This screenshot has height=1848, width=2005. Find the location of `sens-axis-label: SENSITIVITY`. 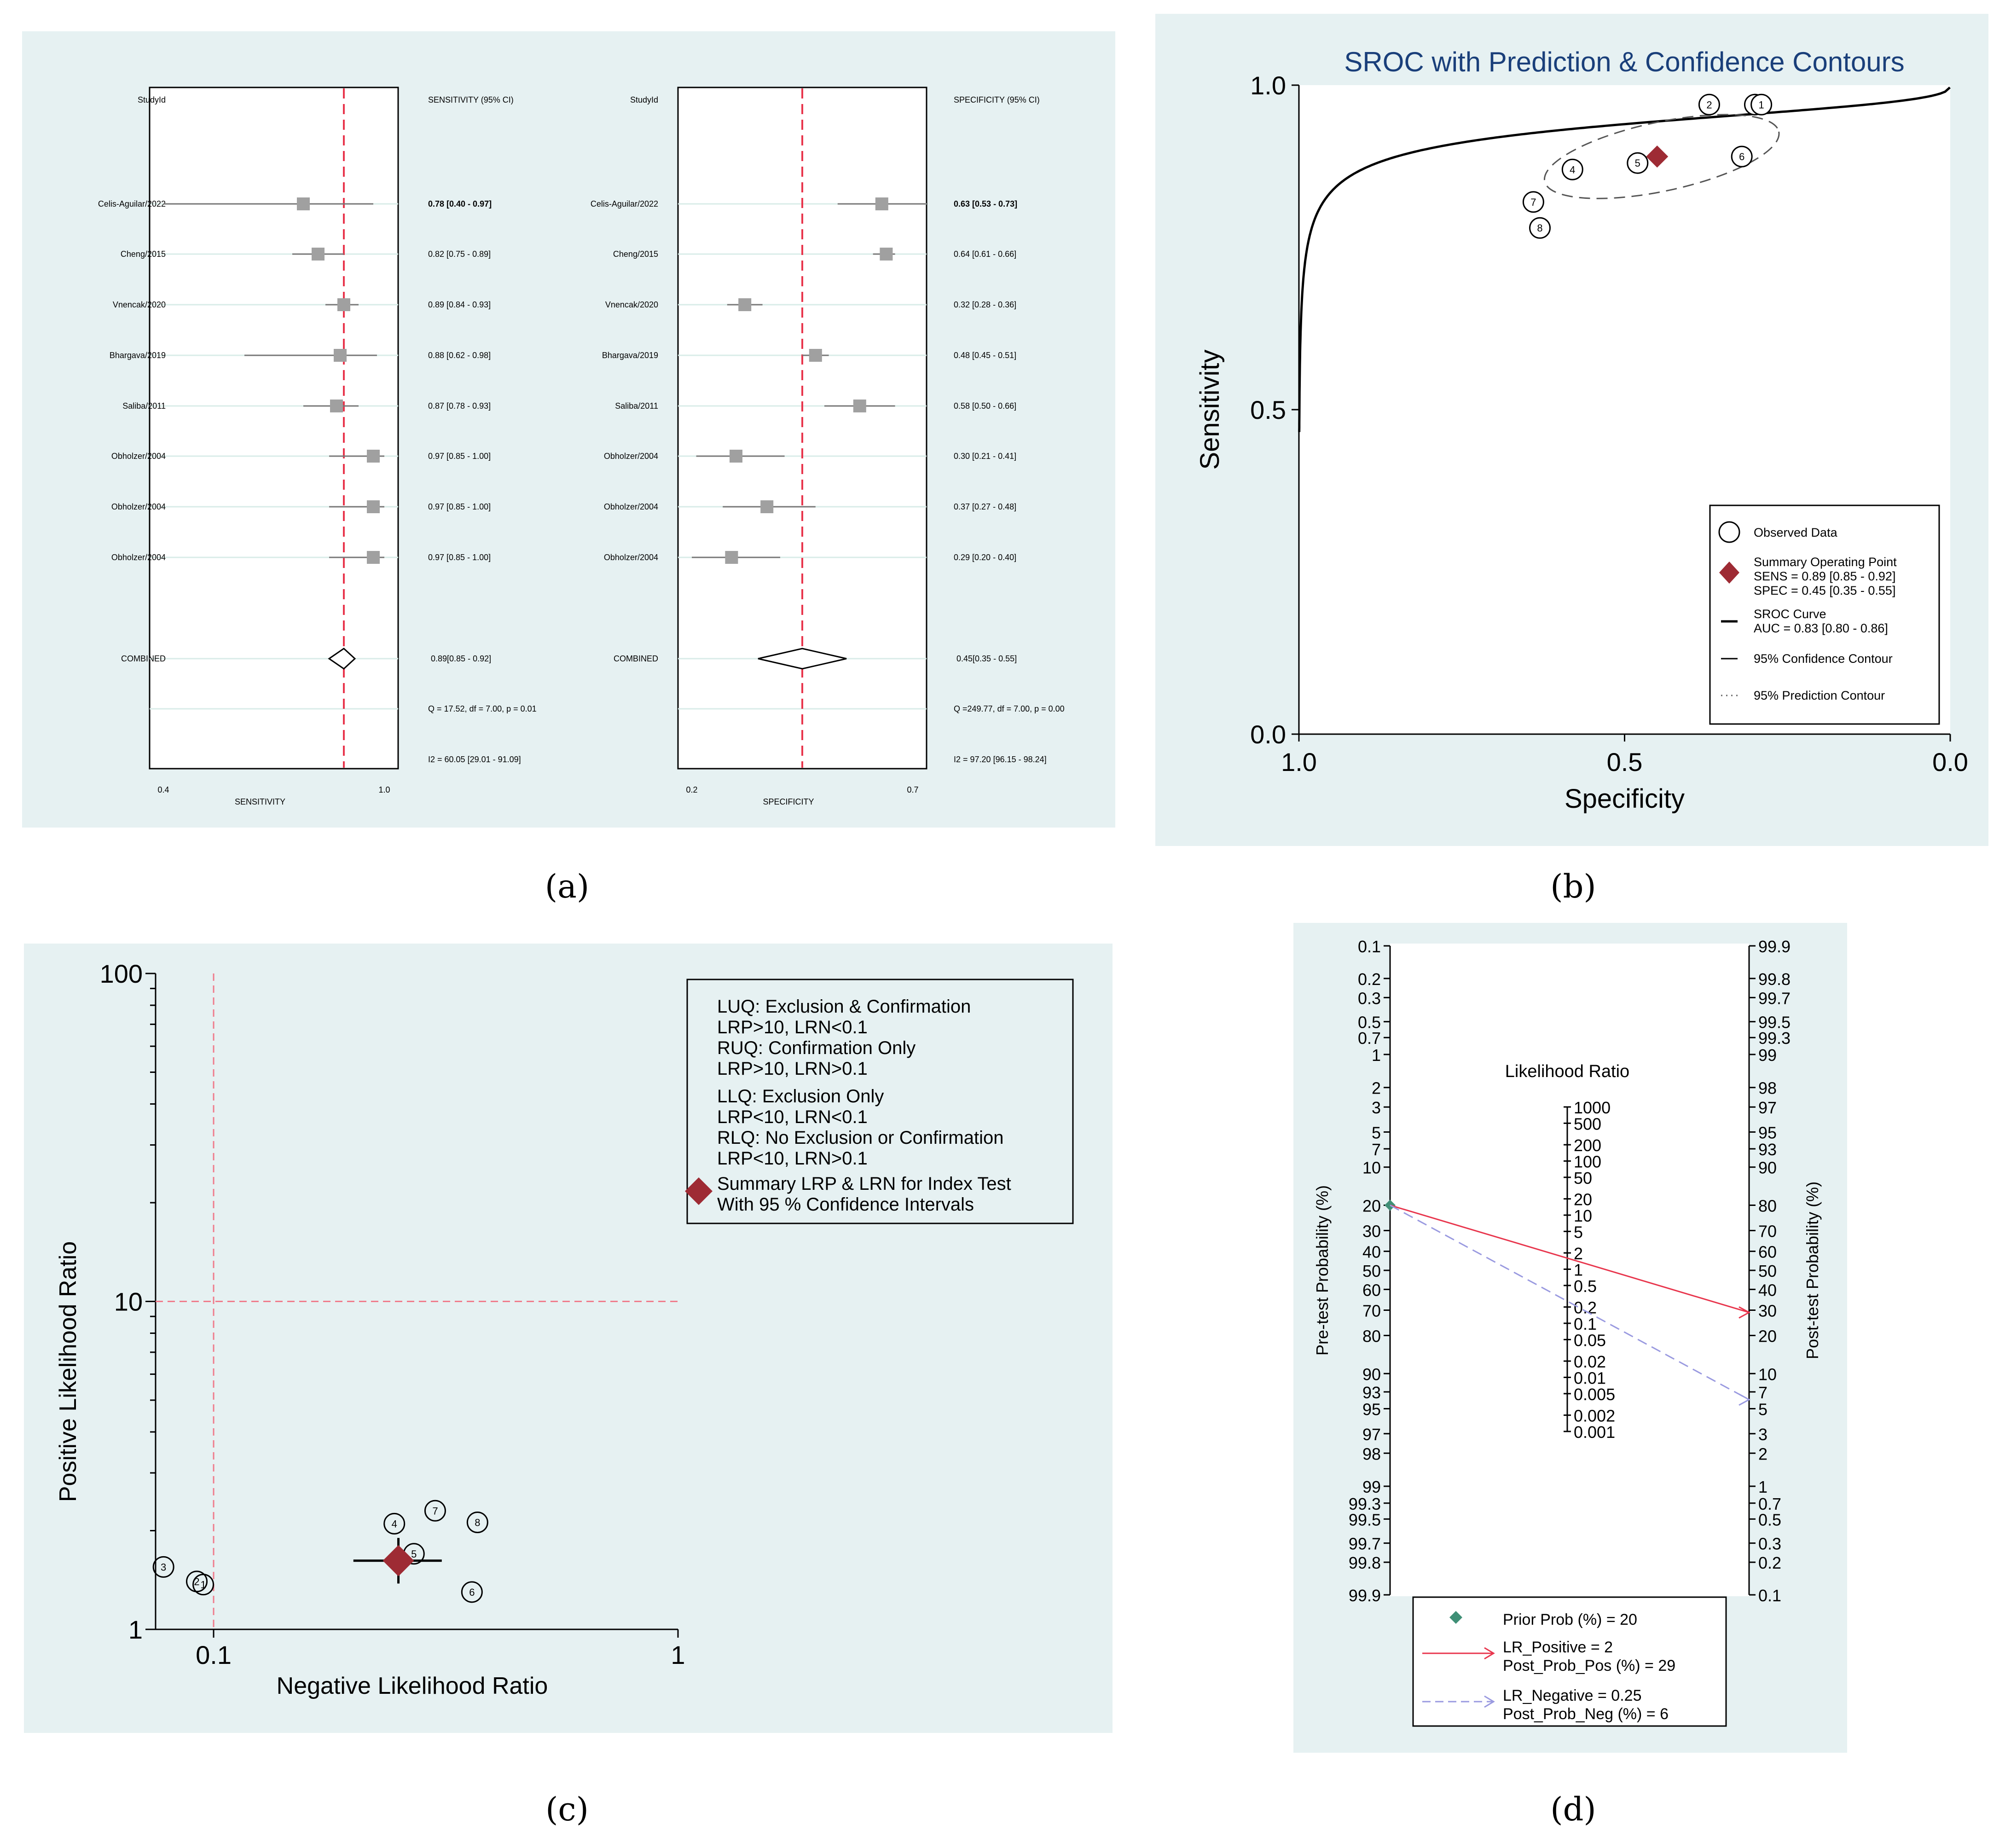

sens-axis-label: SENSITIVITY is located at coordinates (260, 801).